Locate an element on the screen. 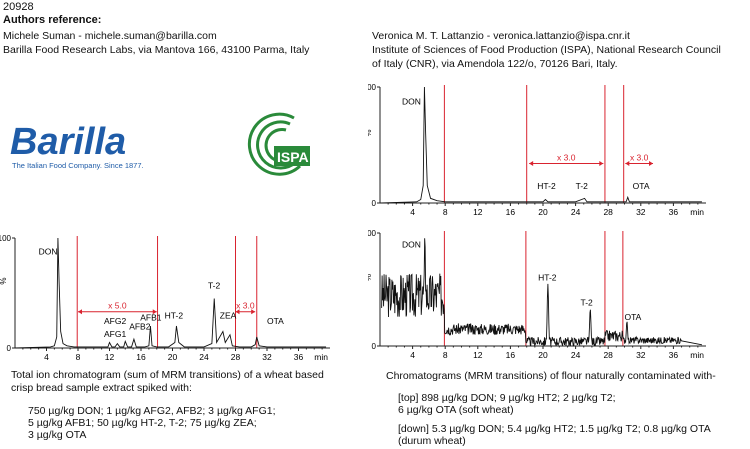 The height and width of the screenshot is (449, 750). barilla-logo-wordmark: Barilla is located at coordinates (68, 142).